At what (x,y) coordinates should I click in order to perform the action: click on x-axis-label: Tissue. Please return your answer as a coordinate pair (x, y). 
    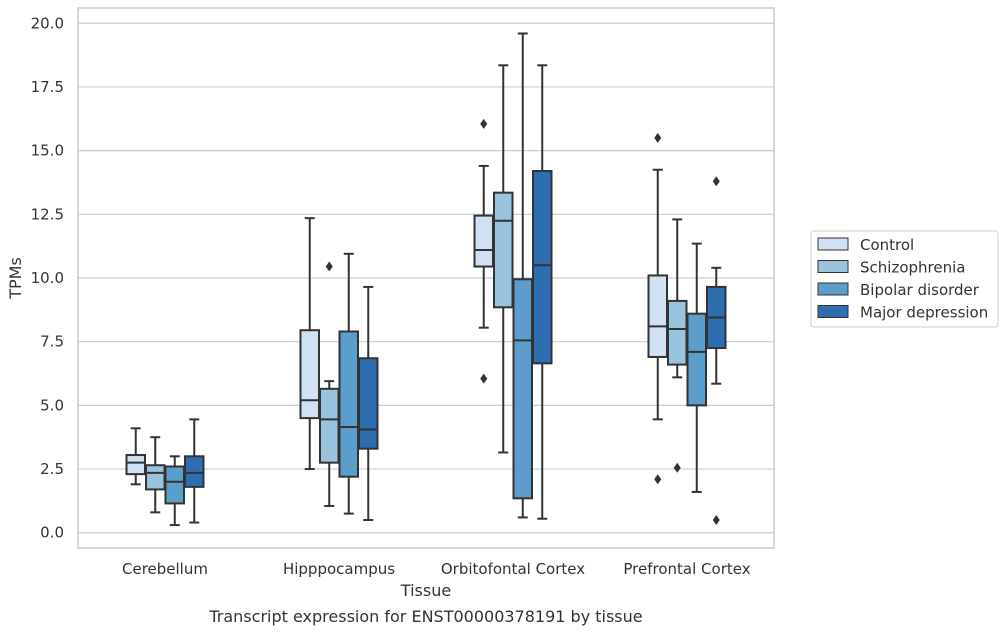
    Looking at the image, I should click on (425, 590).